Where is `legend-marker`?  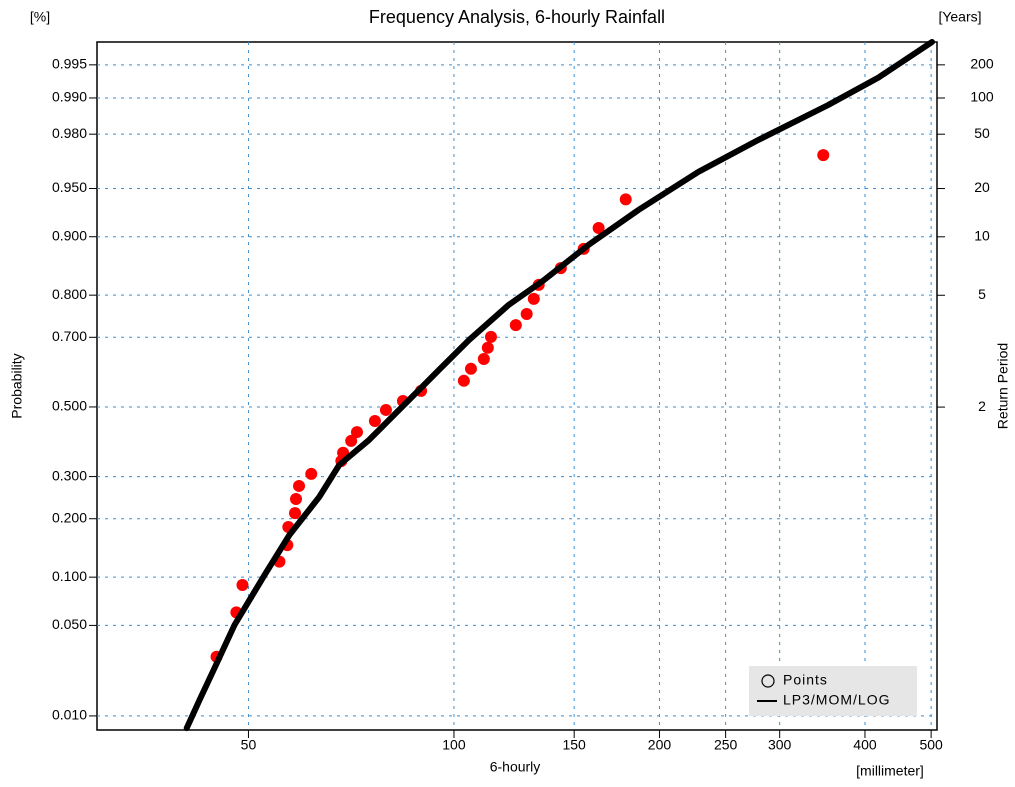 legend-marker is located at coordinates (768, 681).